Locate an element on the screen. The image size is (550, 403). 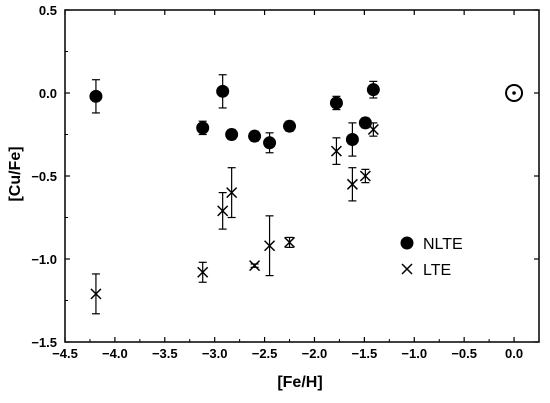
sun-symbol-dot is located at coordinates (514, 93).